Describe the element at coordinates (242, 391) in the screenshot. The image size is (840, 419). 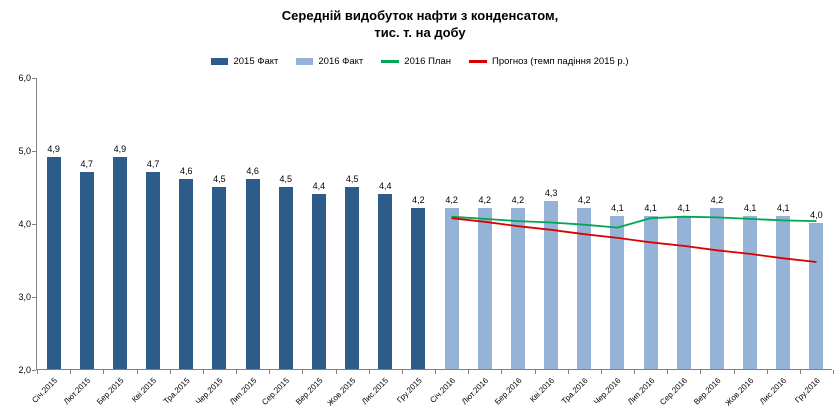
I see `x-tick-label: Лип.2015` at that location.